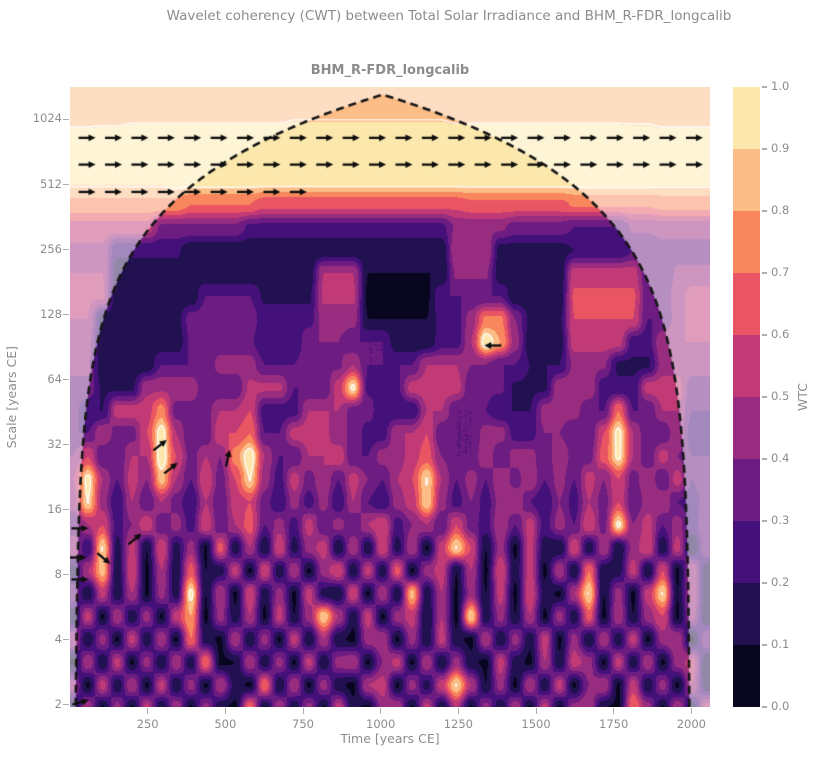 The width and height of the screenshot is (818, 757). Describe the element at coordinates (381, 724) in the screenshot. I see `x-tick-label: 1000` at that location.